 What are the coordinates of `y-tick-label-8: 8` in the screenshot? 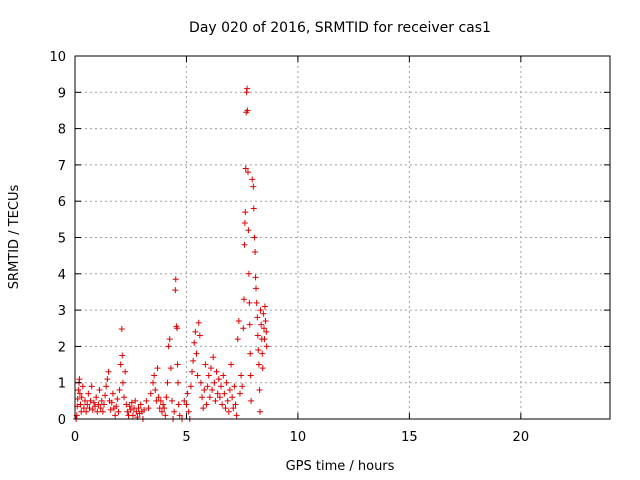 It's located at (62, 130).